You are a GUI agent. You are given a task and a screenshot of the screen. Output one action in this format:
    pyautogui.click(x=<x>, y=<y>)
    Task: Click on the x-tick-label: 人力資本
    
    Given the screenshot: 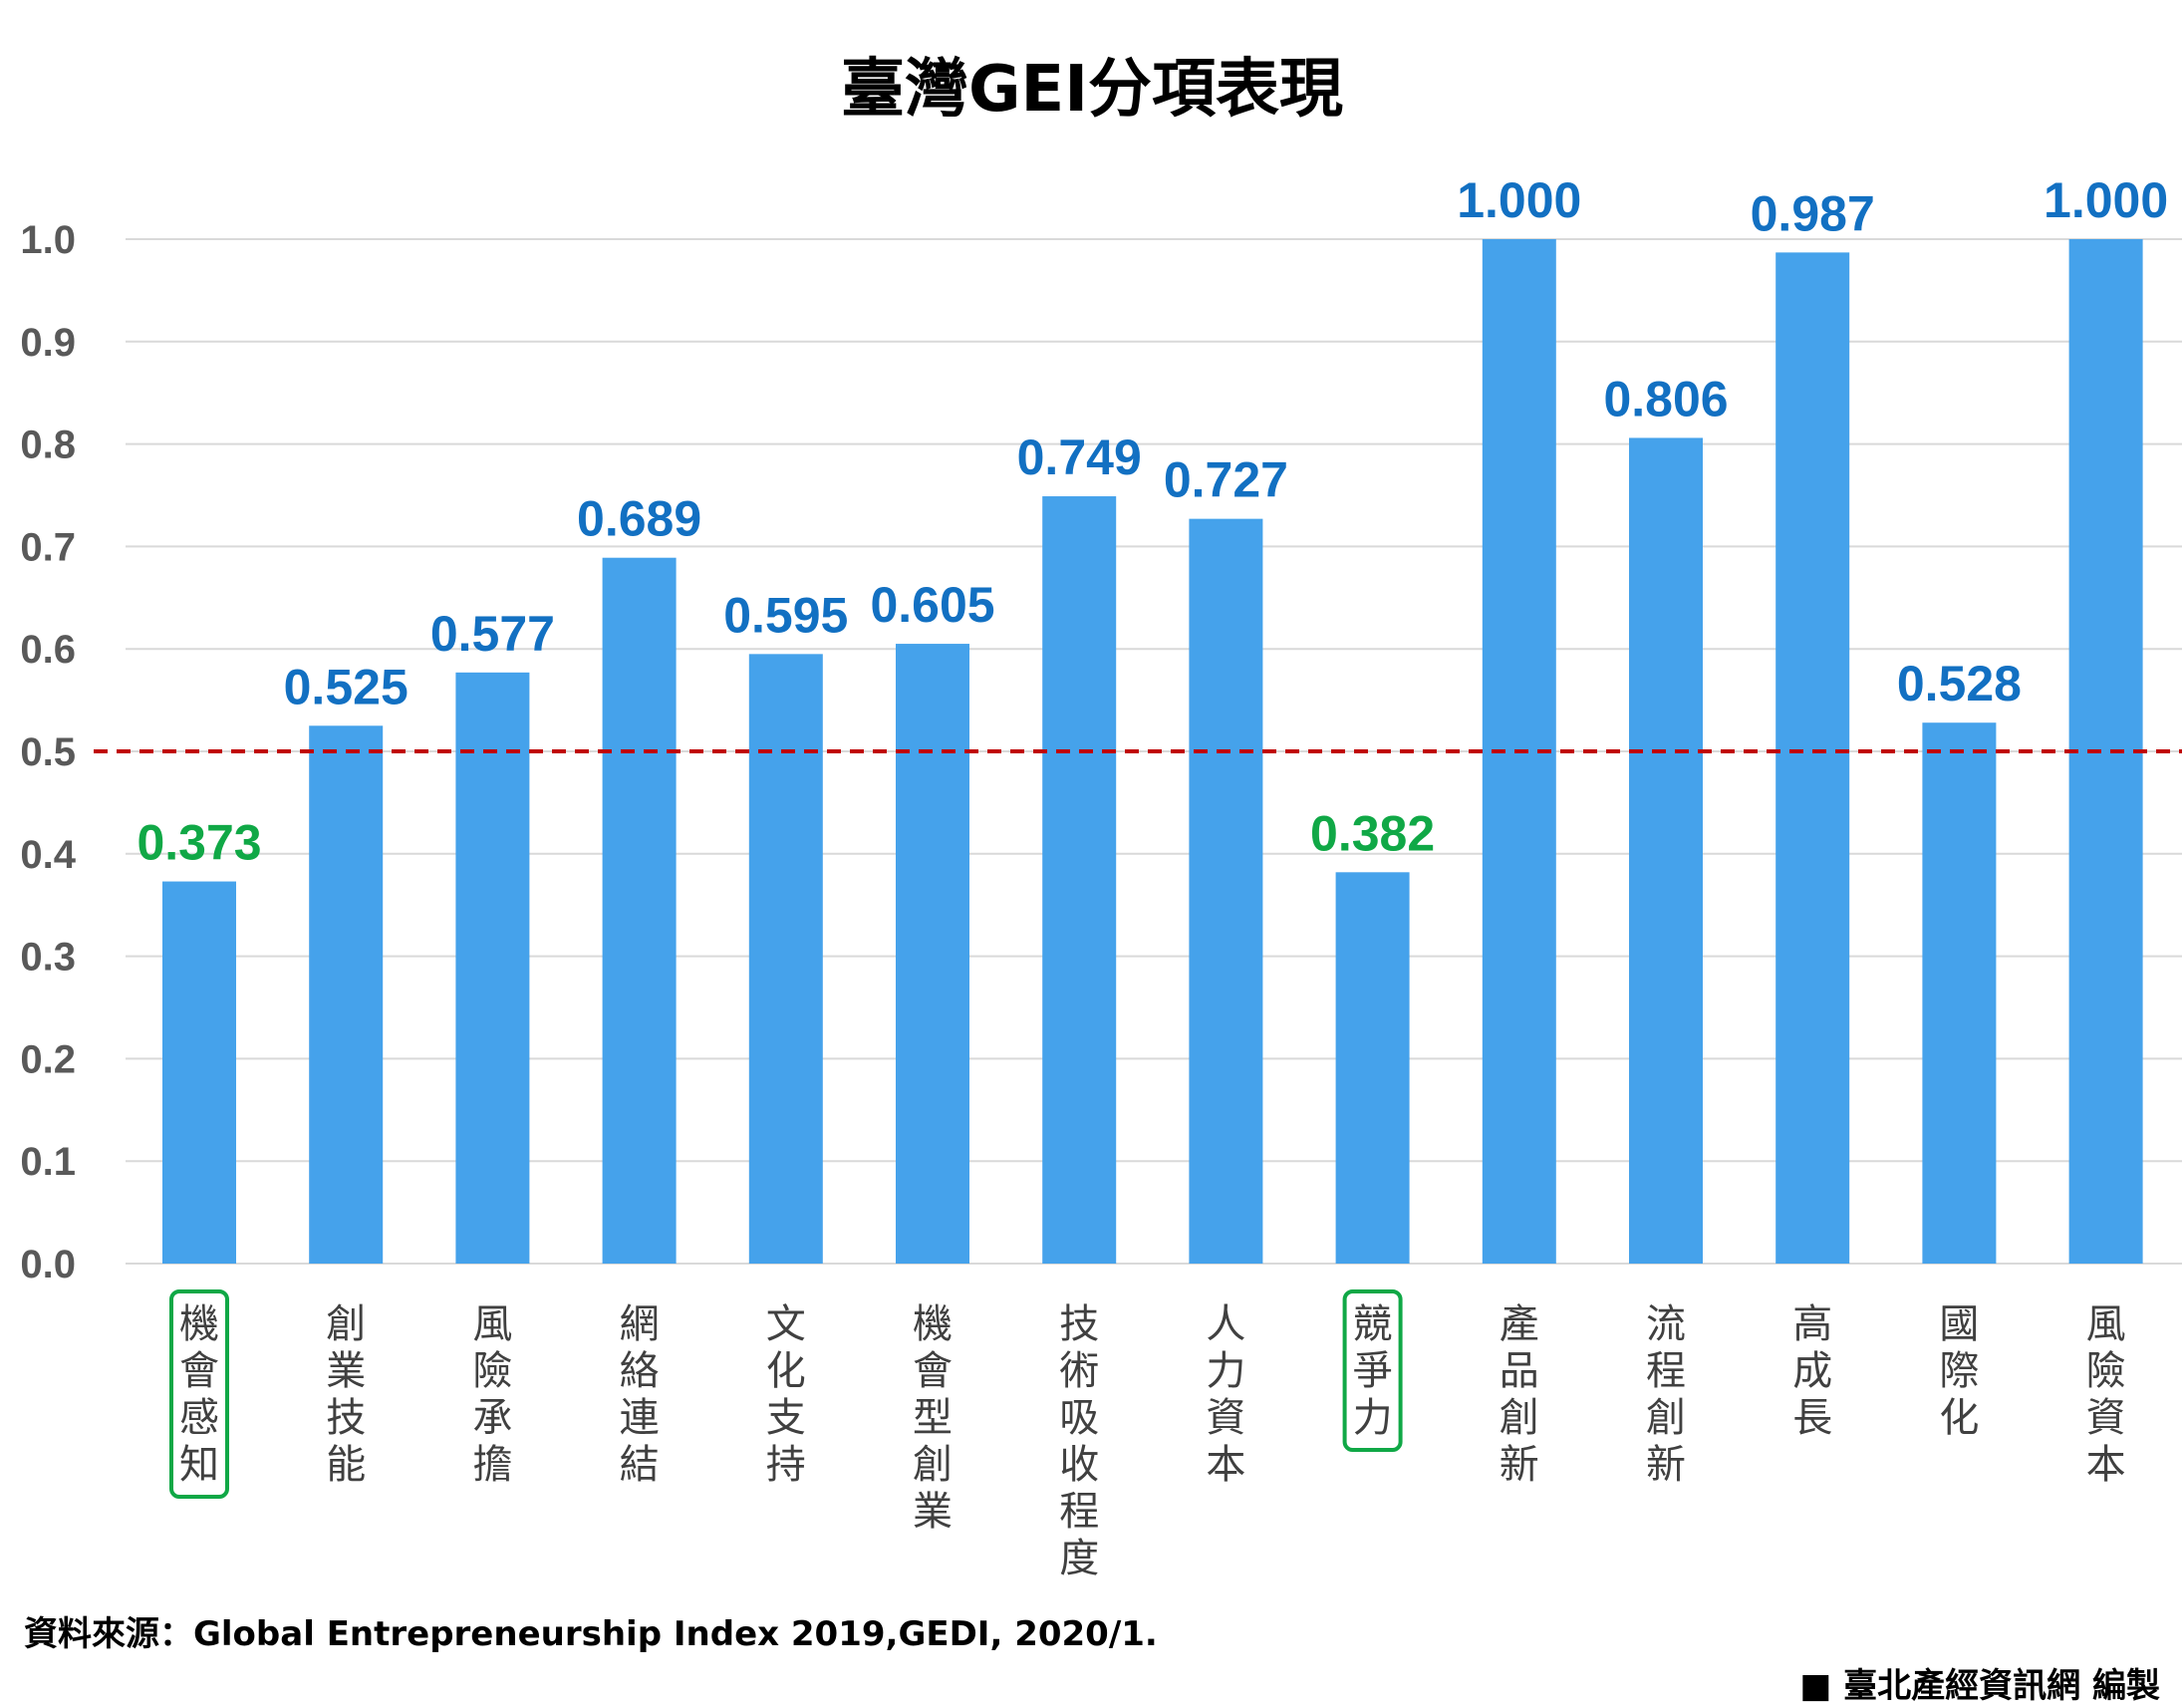 What is the action you would take?
    pyautogui.click(x=1225, y=1394)
    